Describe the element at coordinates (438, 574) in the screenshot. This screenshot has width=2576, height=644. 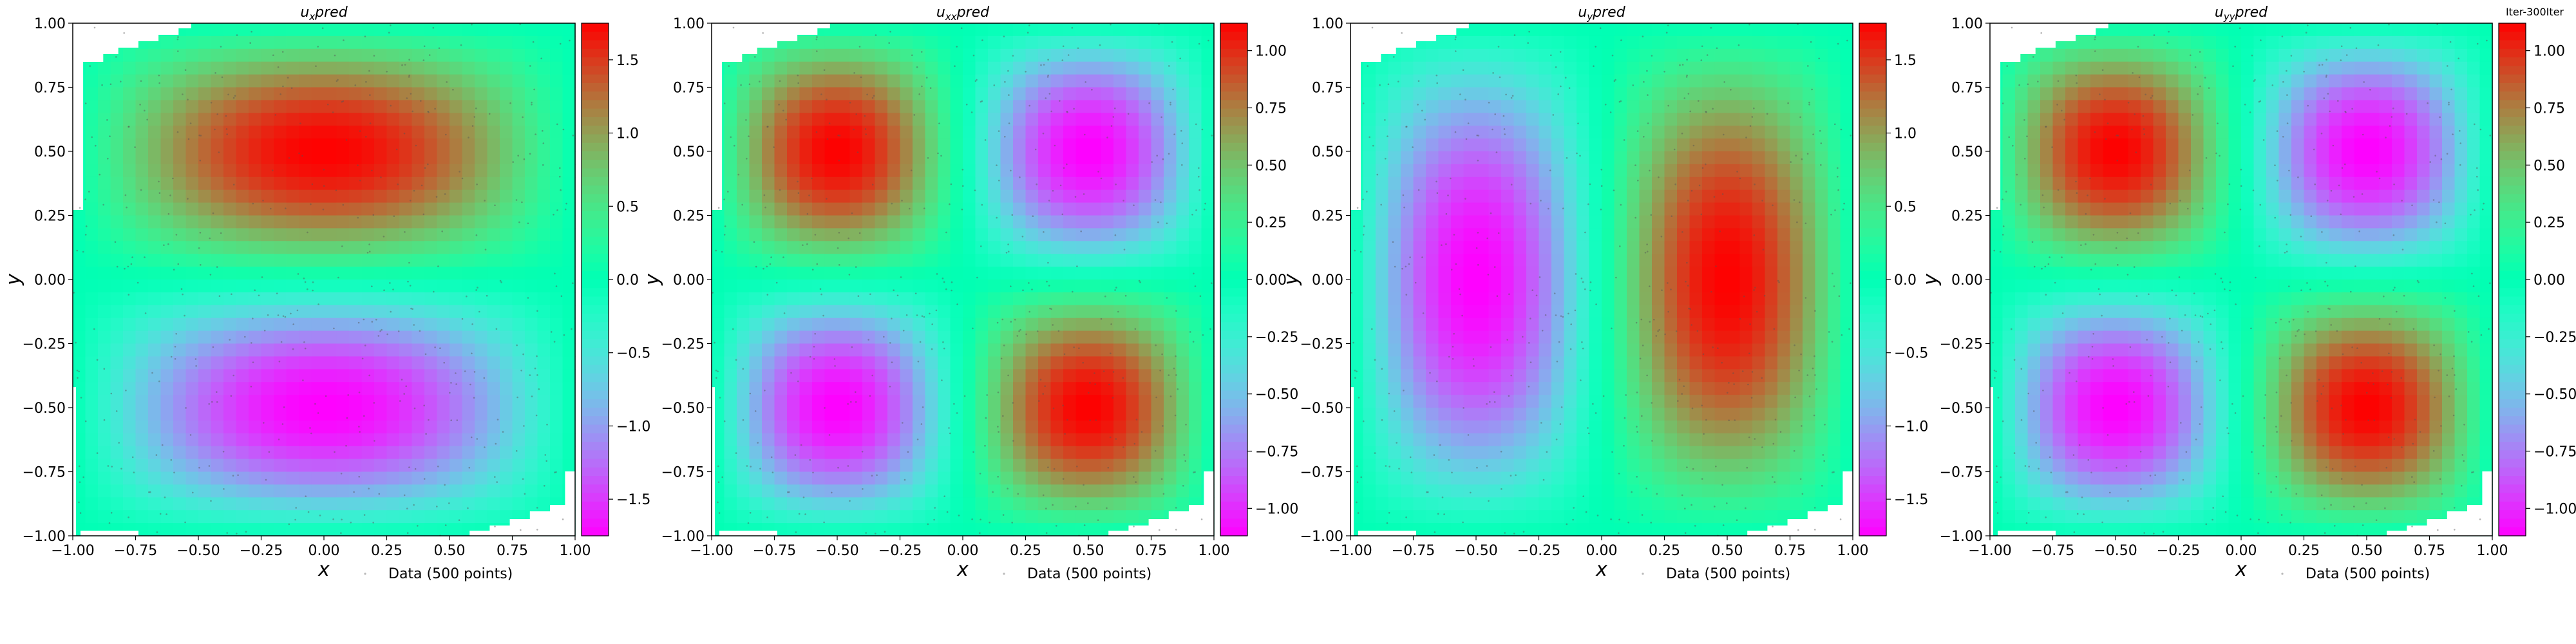
I see `legend: Data (500 points)` at that location.